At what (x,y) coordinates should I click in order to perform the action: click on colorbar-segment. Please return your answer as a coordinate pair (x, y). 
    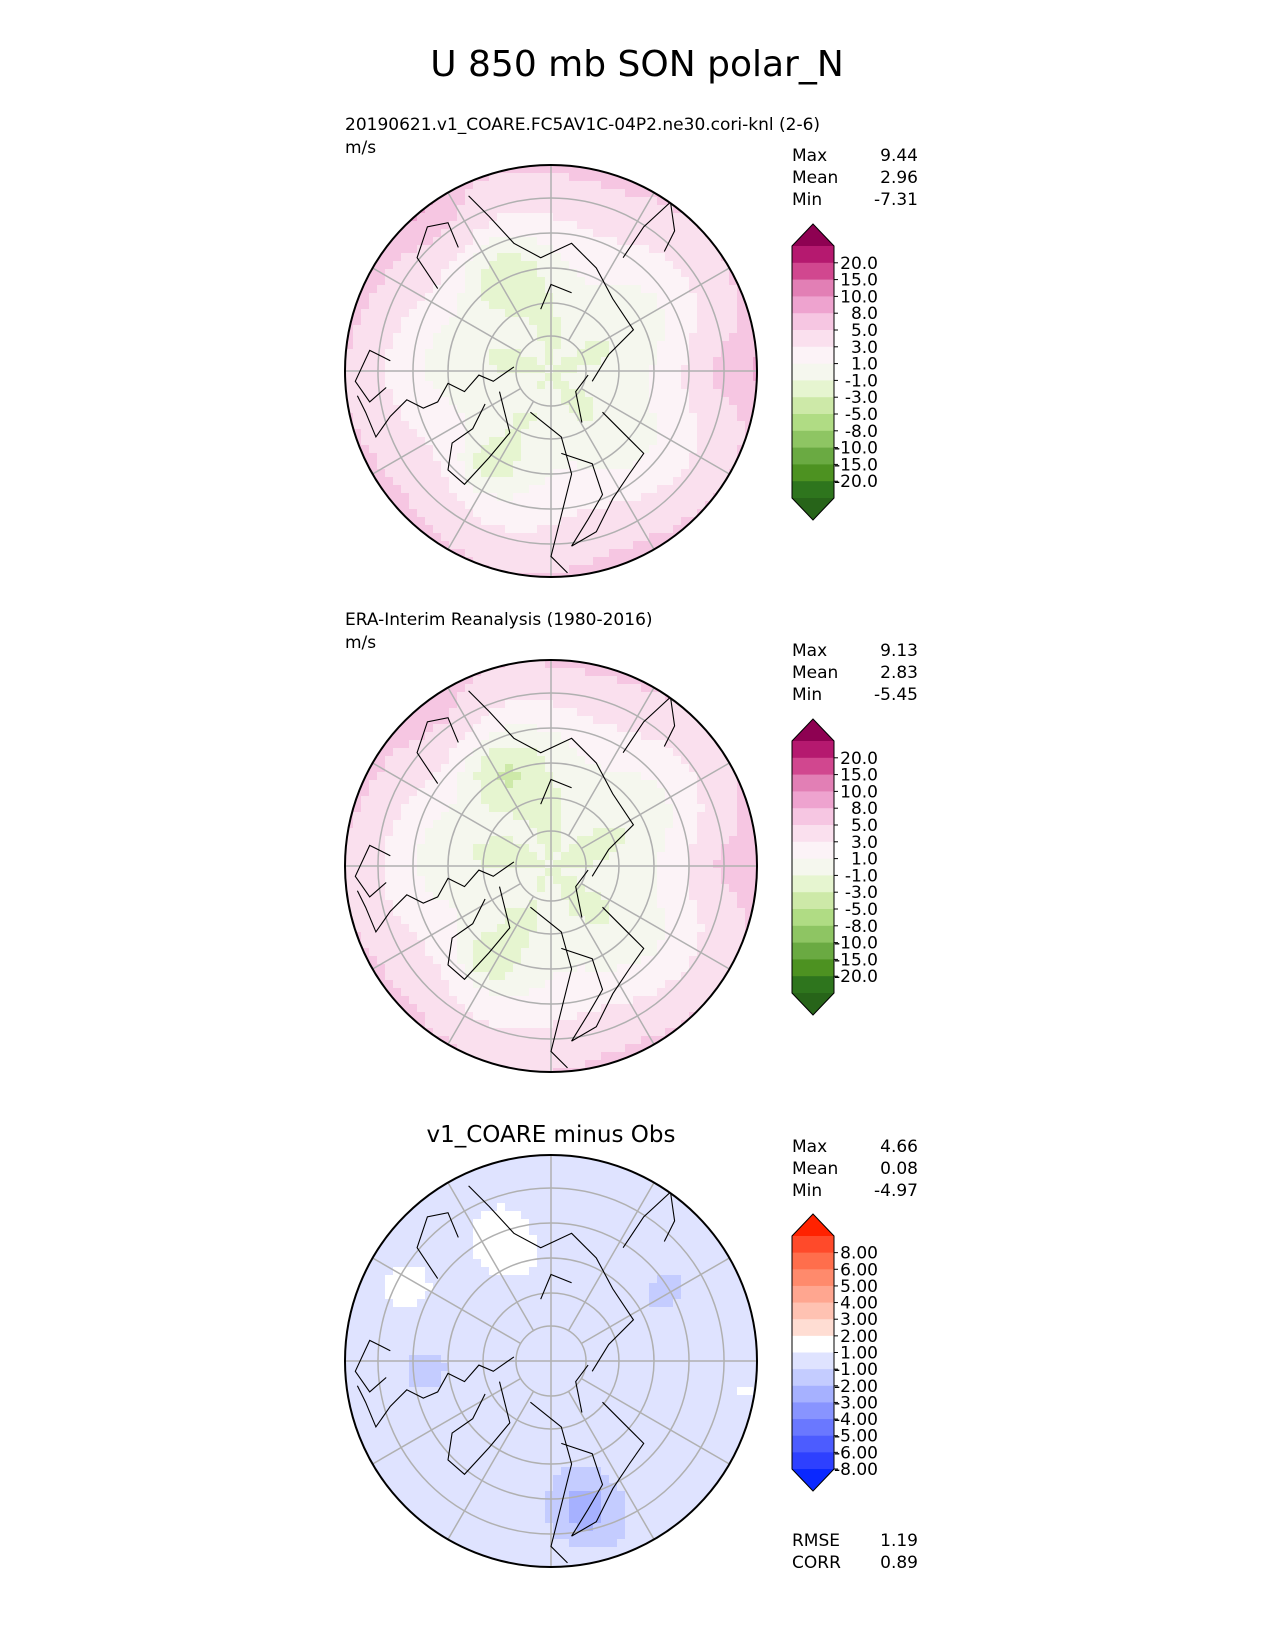
    Looking at the image, I should click on (813, 850).